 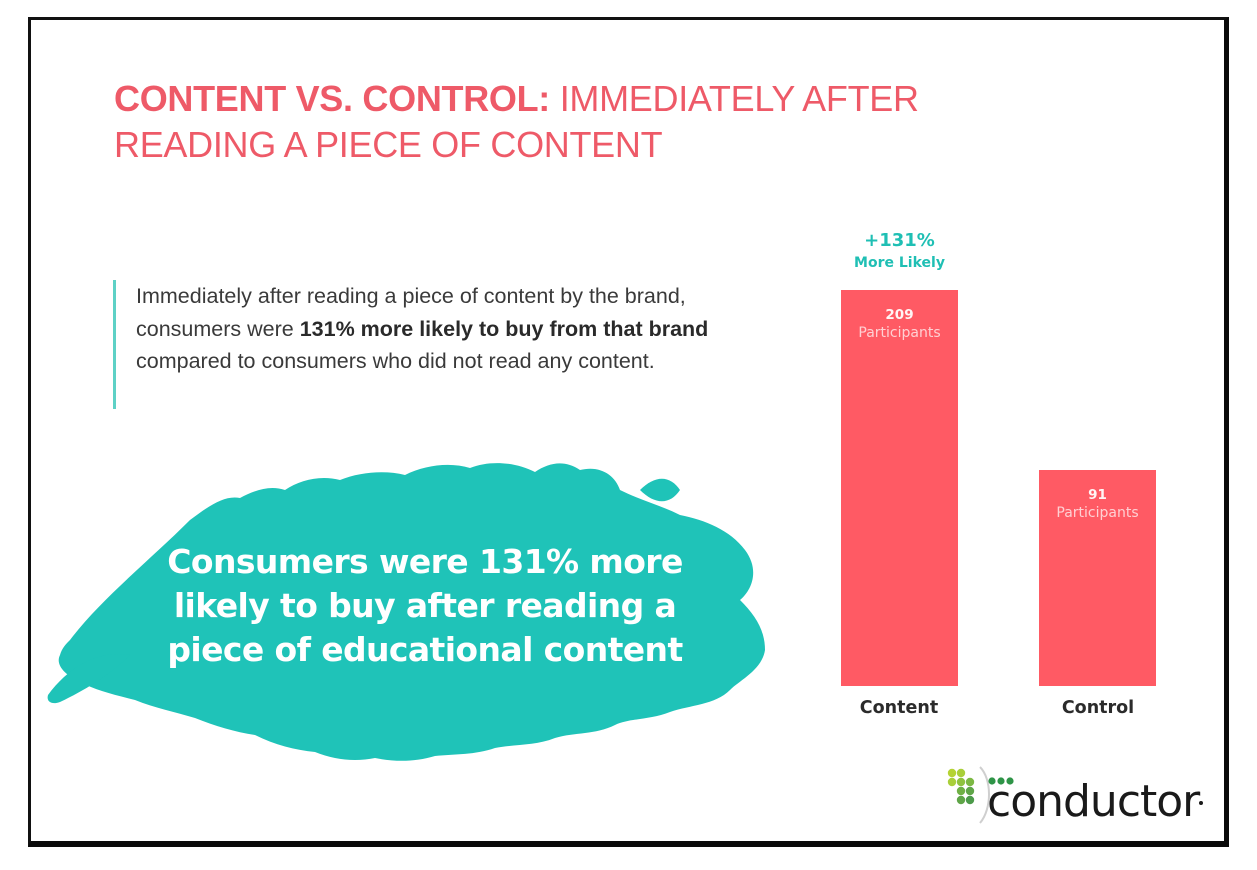 What do you see at coordinates (388, 144) in the screenshot?
I see `title-light-part-2: READING A PIECE OF CONTENT` at bounding box center [388, 144].